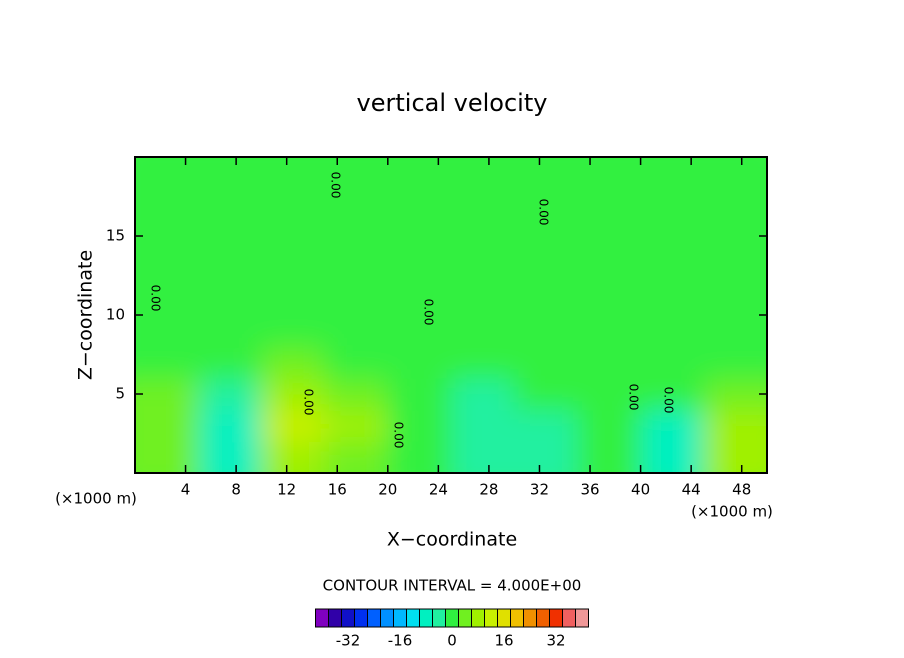 The width and height of the screenshot is (904, 658). I want to click on x-tick-label: 36, so click(589, 490).